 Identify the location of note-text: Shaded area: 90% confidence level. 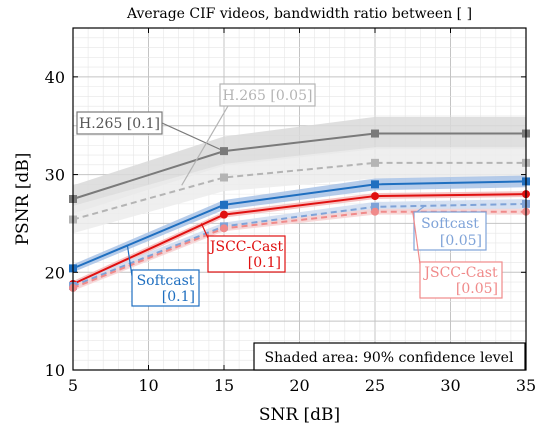
(389, 358).